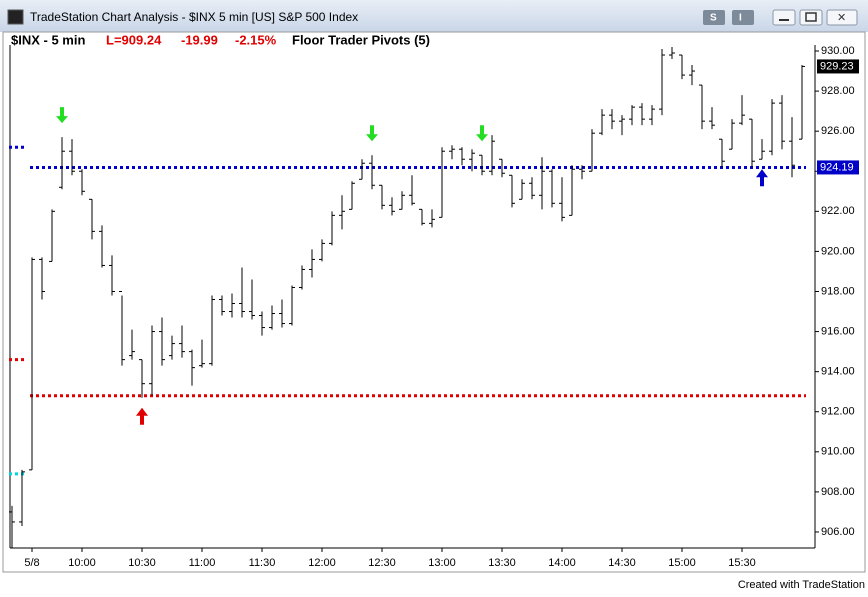 Image resolution: width=868 pixels, height=597 pixels. I want to click on x-tick-label: 15:30, so click(742, 563).